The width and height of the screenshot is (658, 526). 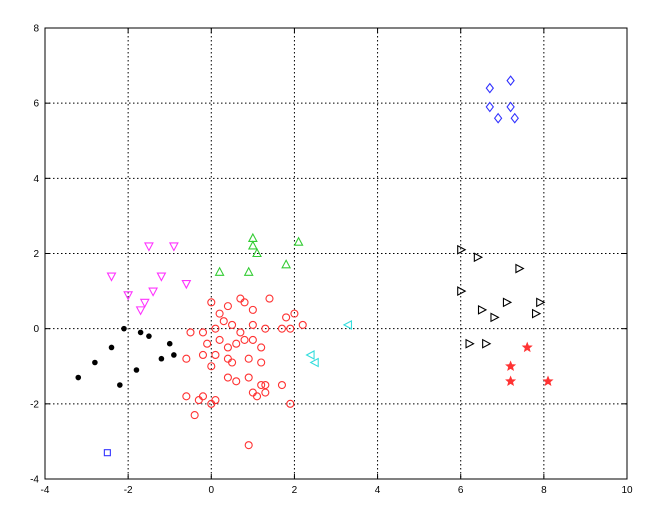 I want to click on x-tick-label: 10, so click(x=627, y=490).